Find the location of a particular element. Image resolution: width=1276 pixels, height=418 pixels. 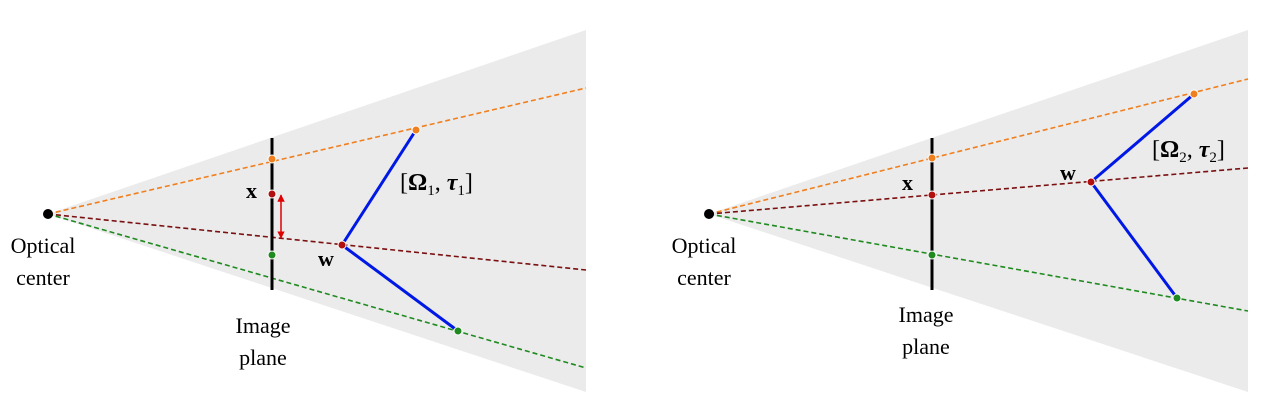

ray-green is located at coordinates (978, 262).